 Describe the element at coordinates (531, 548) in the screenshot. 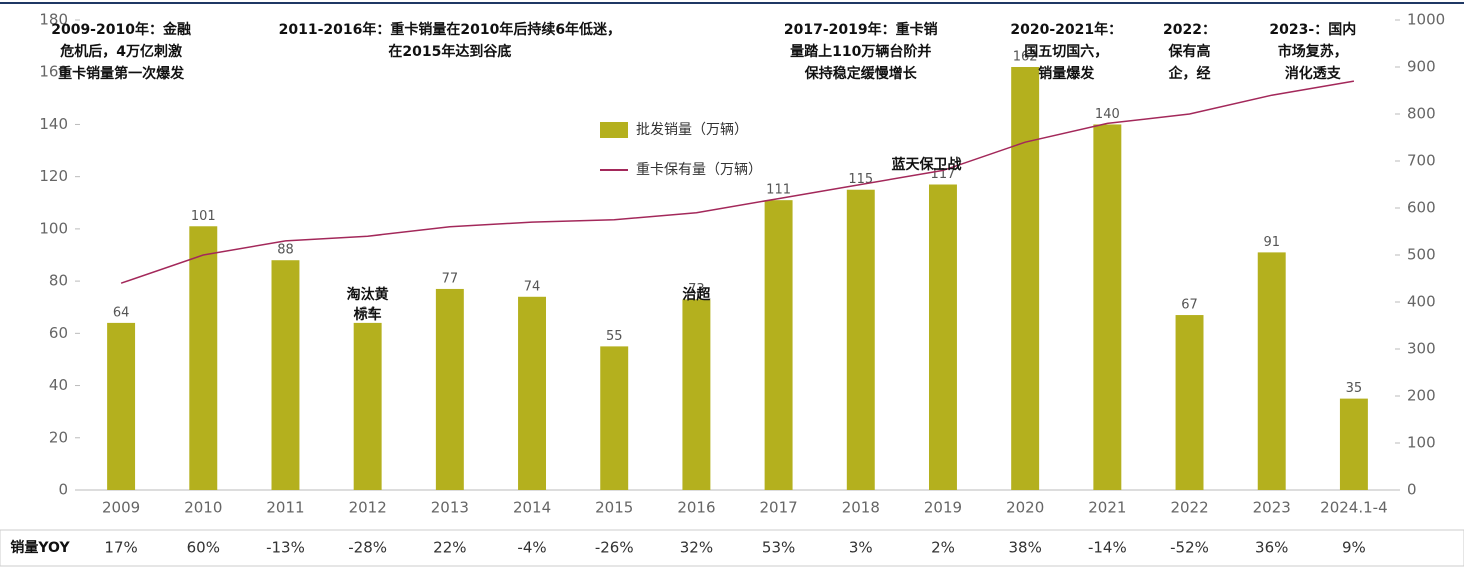

I see `yoy-cell: -4%` at that location.